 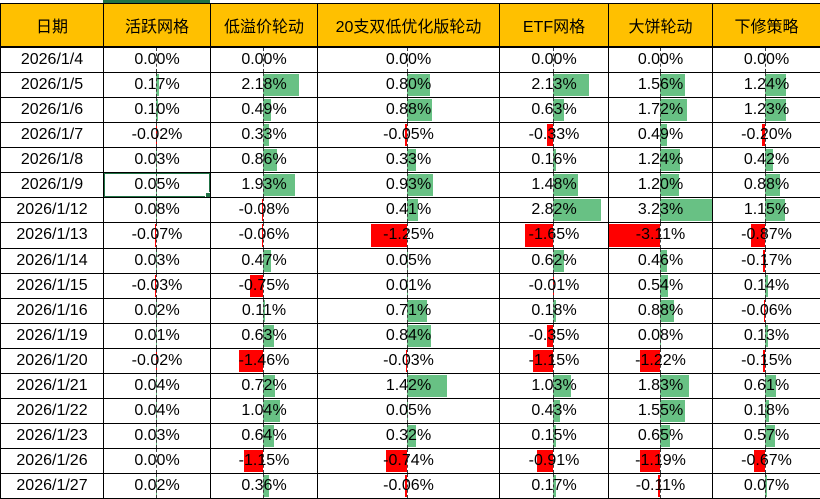 I want to click on value-cell-low-premium-rotation: 0.63%, so click(x=264, y=336).